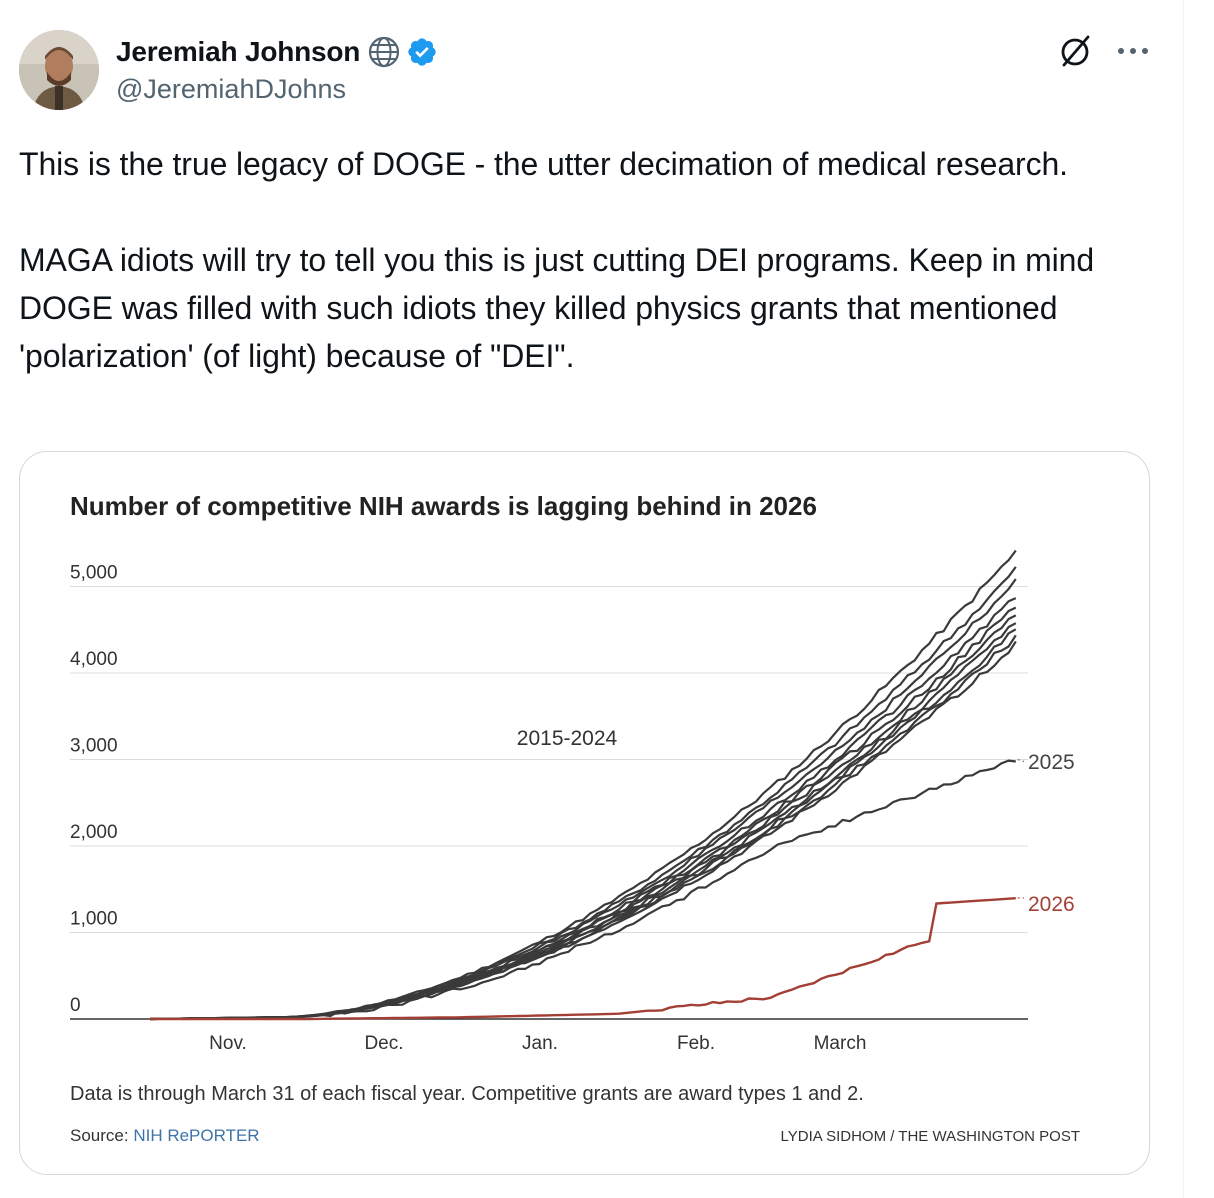 The height and width of the screenshot is (1198, 1214). What do you see at coordinates (696, 1043) in the screenshot?
I see `x-tick-label: Feb.` at bounding box center [696, 1043].